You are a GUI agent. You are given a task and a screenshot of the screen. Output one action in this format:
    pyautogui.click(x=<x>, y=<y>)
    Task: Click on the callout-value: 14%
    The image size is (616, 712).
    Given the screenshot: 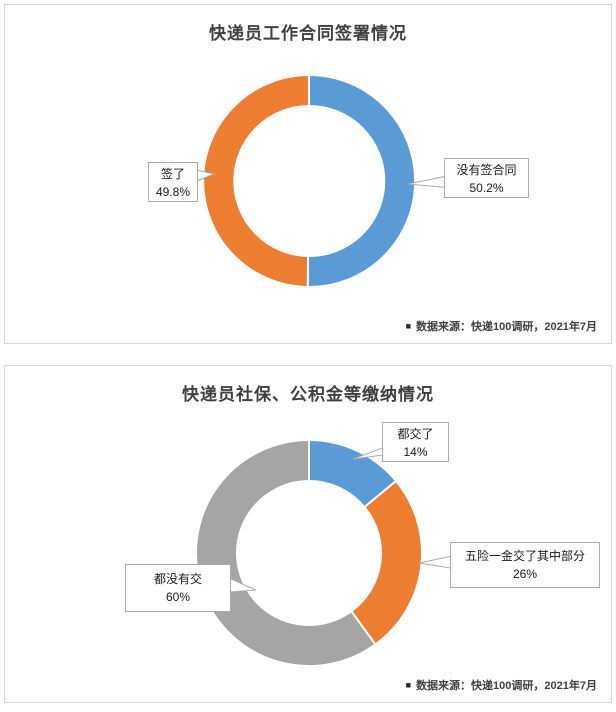 What is the action you would take?
    pyautogui.click(x=415, y=452)
    